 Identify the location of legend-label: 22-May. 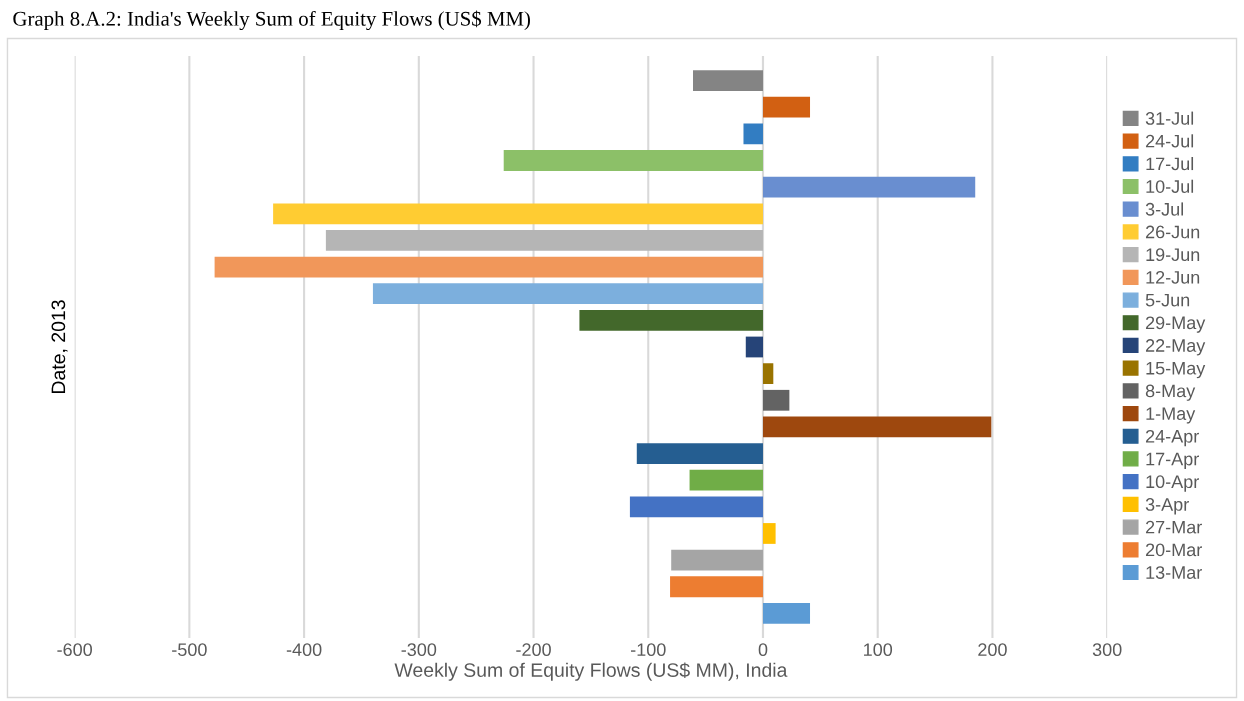
(1175, 347).